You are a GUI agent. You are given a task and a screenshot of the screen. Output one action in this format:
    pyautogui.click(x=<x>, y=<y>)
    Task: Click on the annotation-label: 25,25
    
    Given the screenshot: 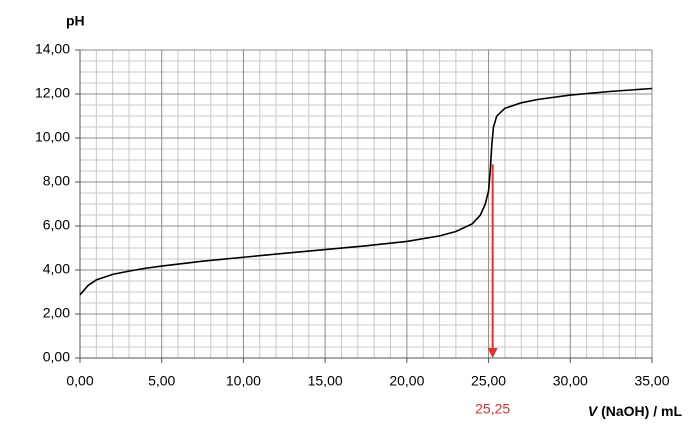 What is the action you would take?
    pyautogui.click(x=492, y=409)
    